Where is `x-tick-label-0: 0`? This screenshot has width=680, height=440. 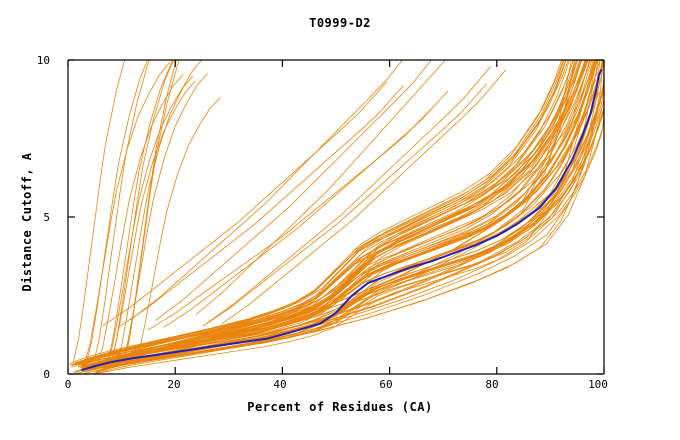 x-tick-label-0: 0 is located at coordinates (68, 384).